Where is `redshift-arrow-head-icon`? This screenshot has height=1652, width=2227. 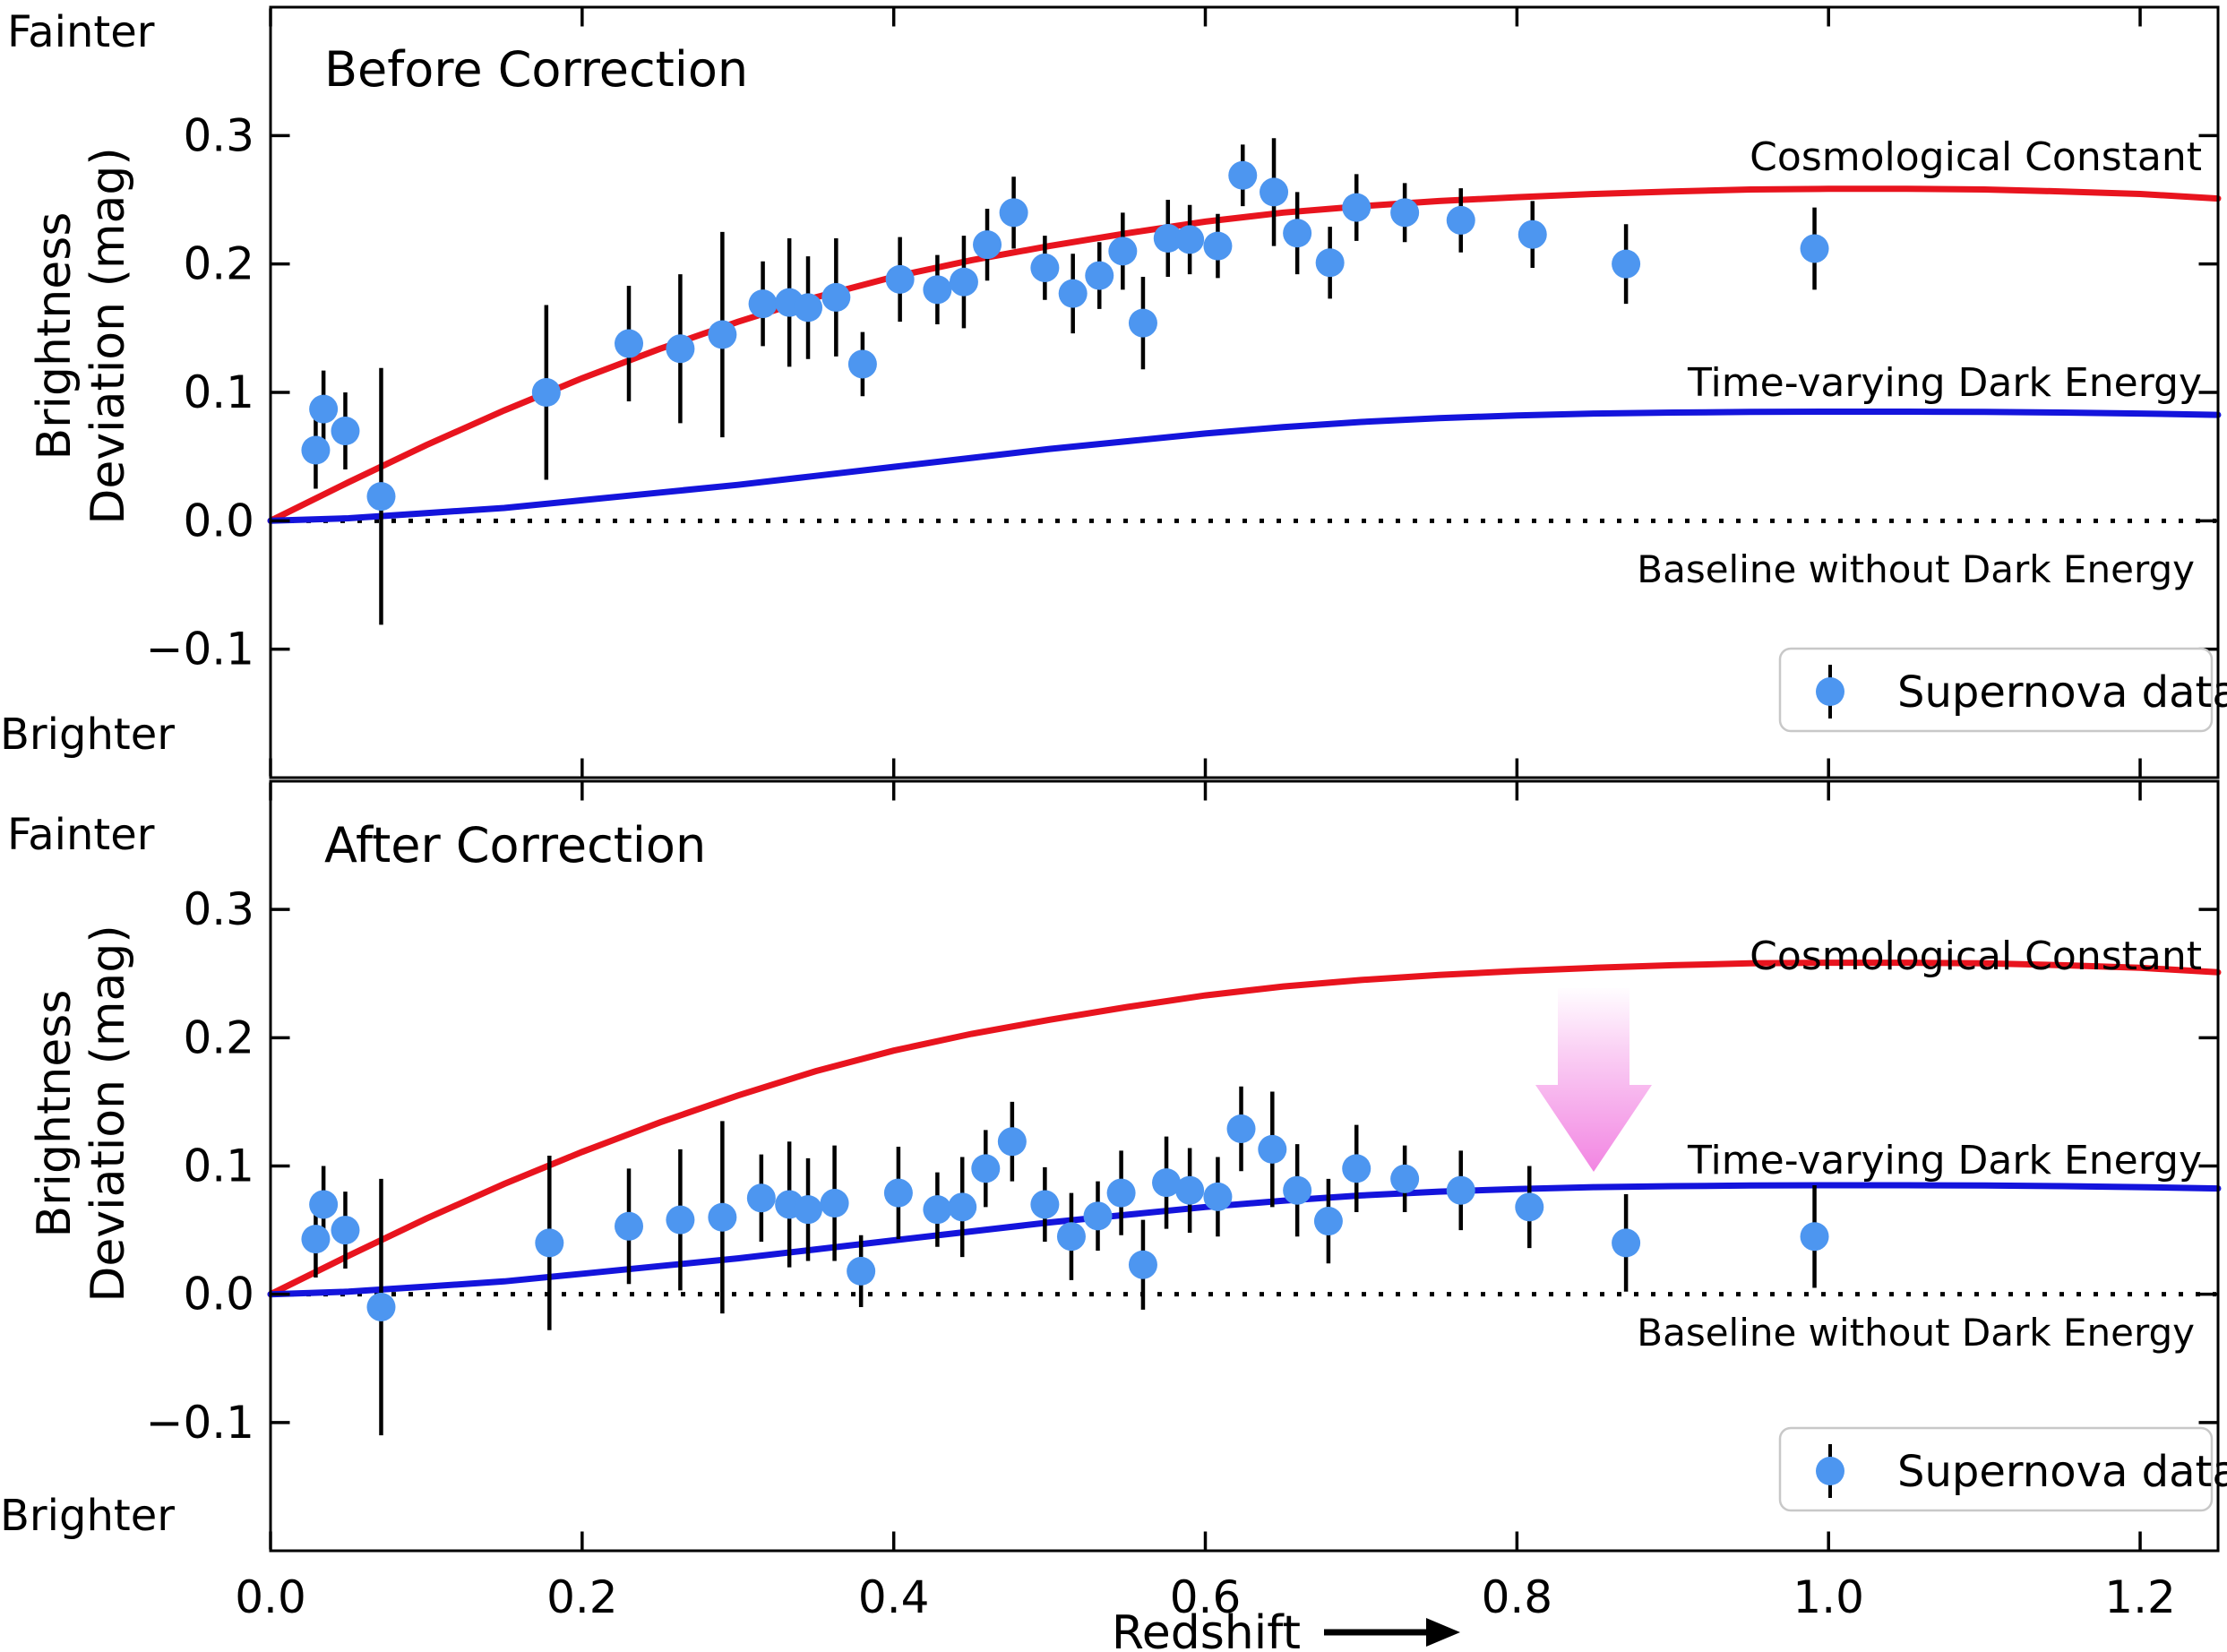 redshift-arrow-head-icon is located at coordinates (1443, 1632).